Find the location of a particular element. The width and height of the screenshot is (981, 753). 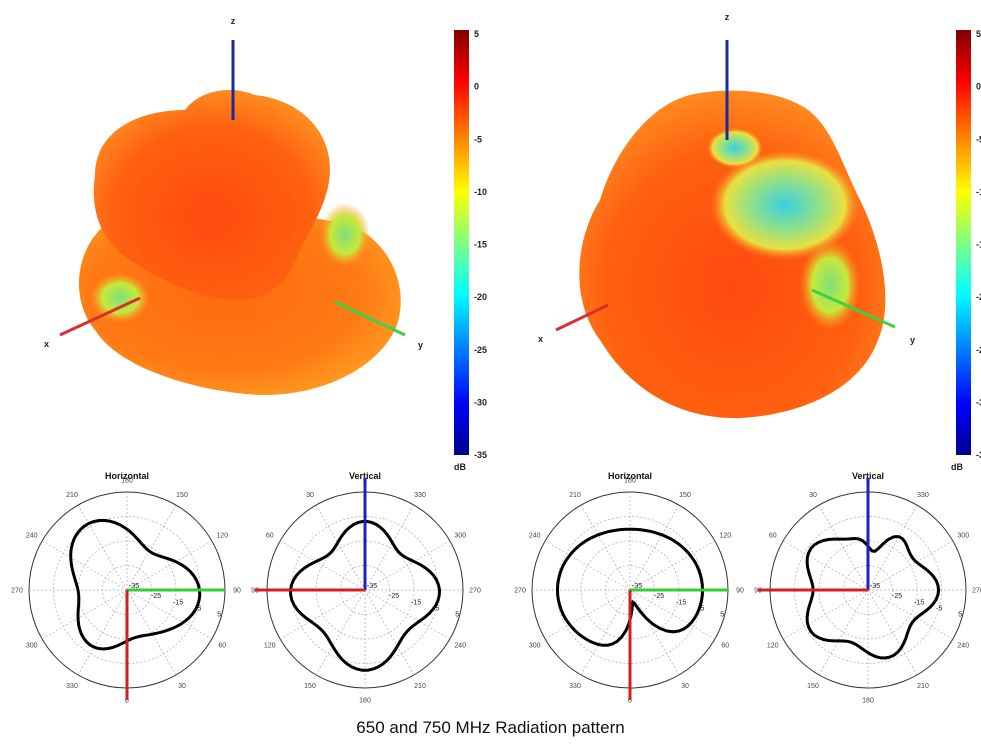

z-axis-label-left: z is located at coordinates (233, 21).